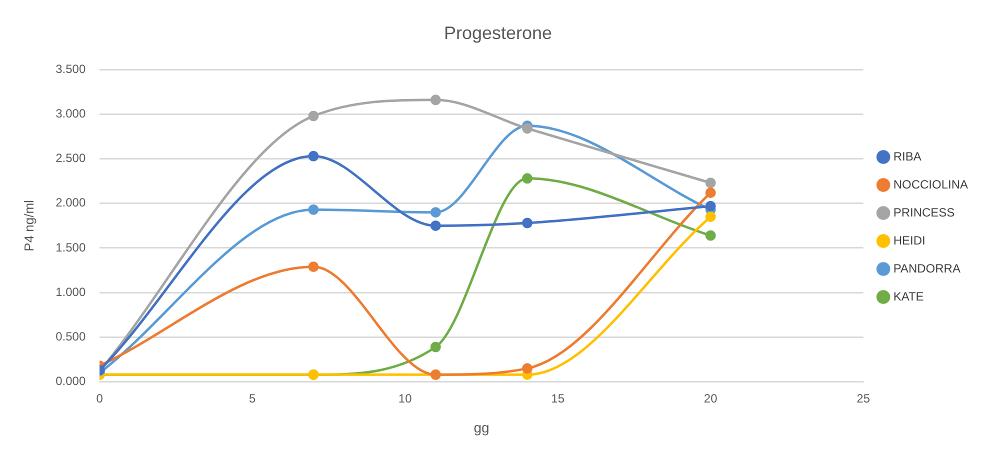 The image size is (998, 455). Describe the element at coordinates (924, 212) in the screenshot. I see `legend-label: PRINCESS` at that location.